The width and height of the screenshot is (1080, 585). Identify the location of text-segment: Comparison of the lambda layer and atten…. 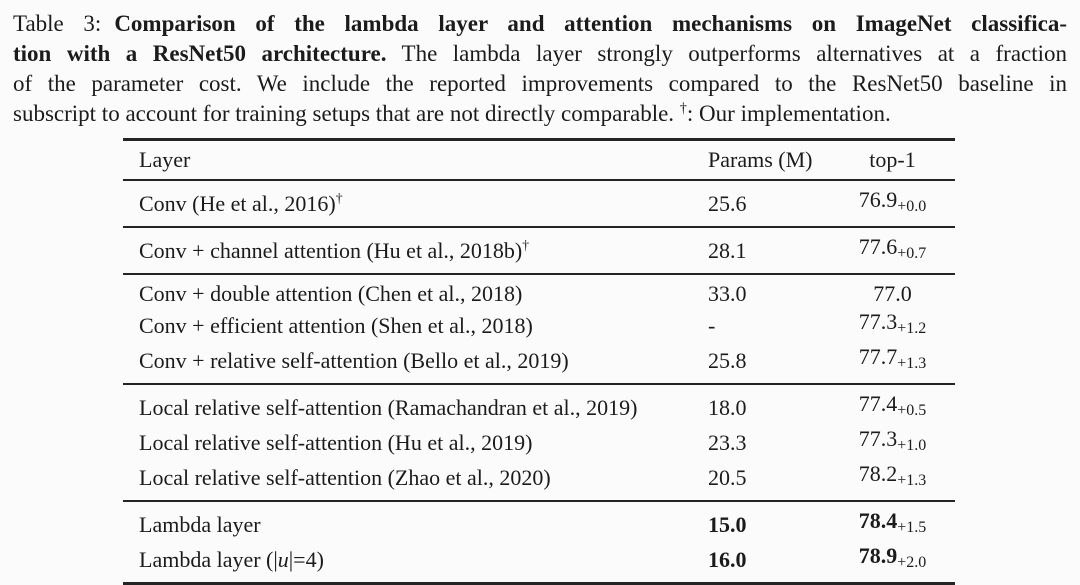
(590, 23).